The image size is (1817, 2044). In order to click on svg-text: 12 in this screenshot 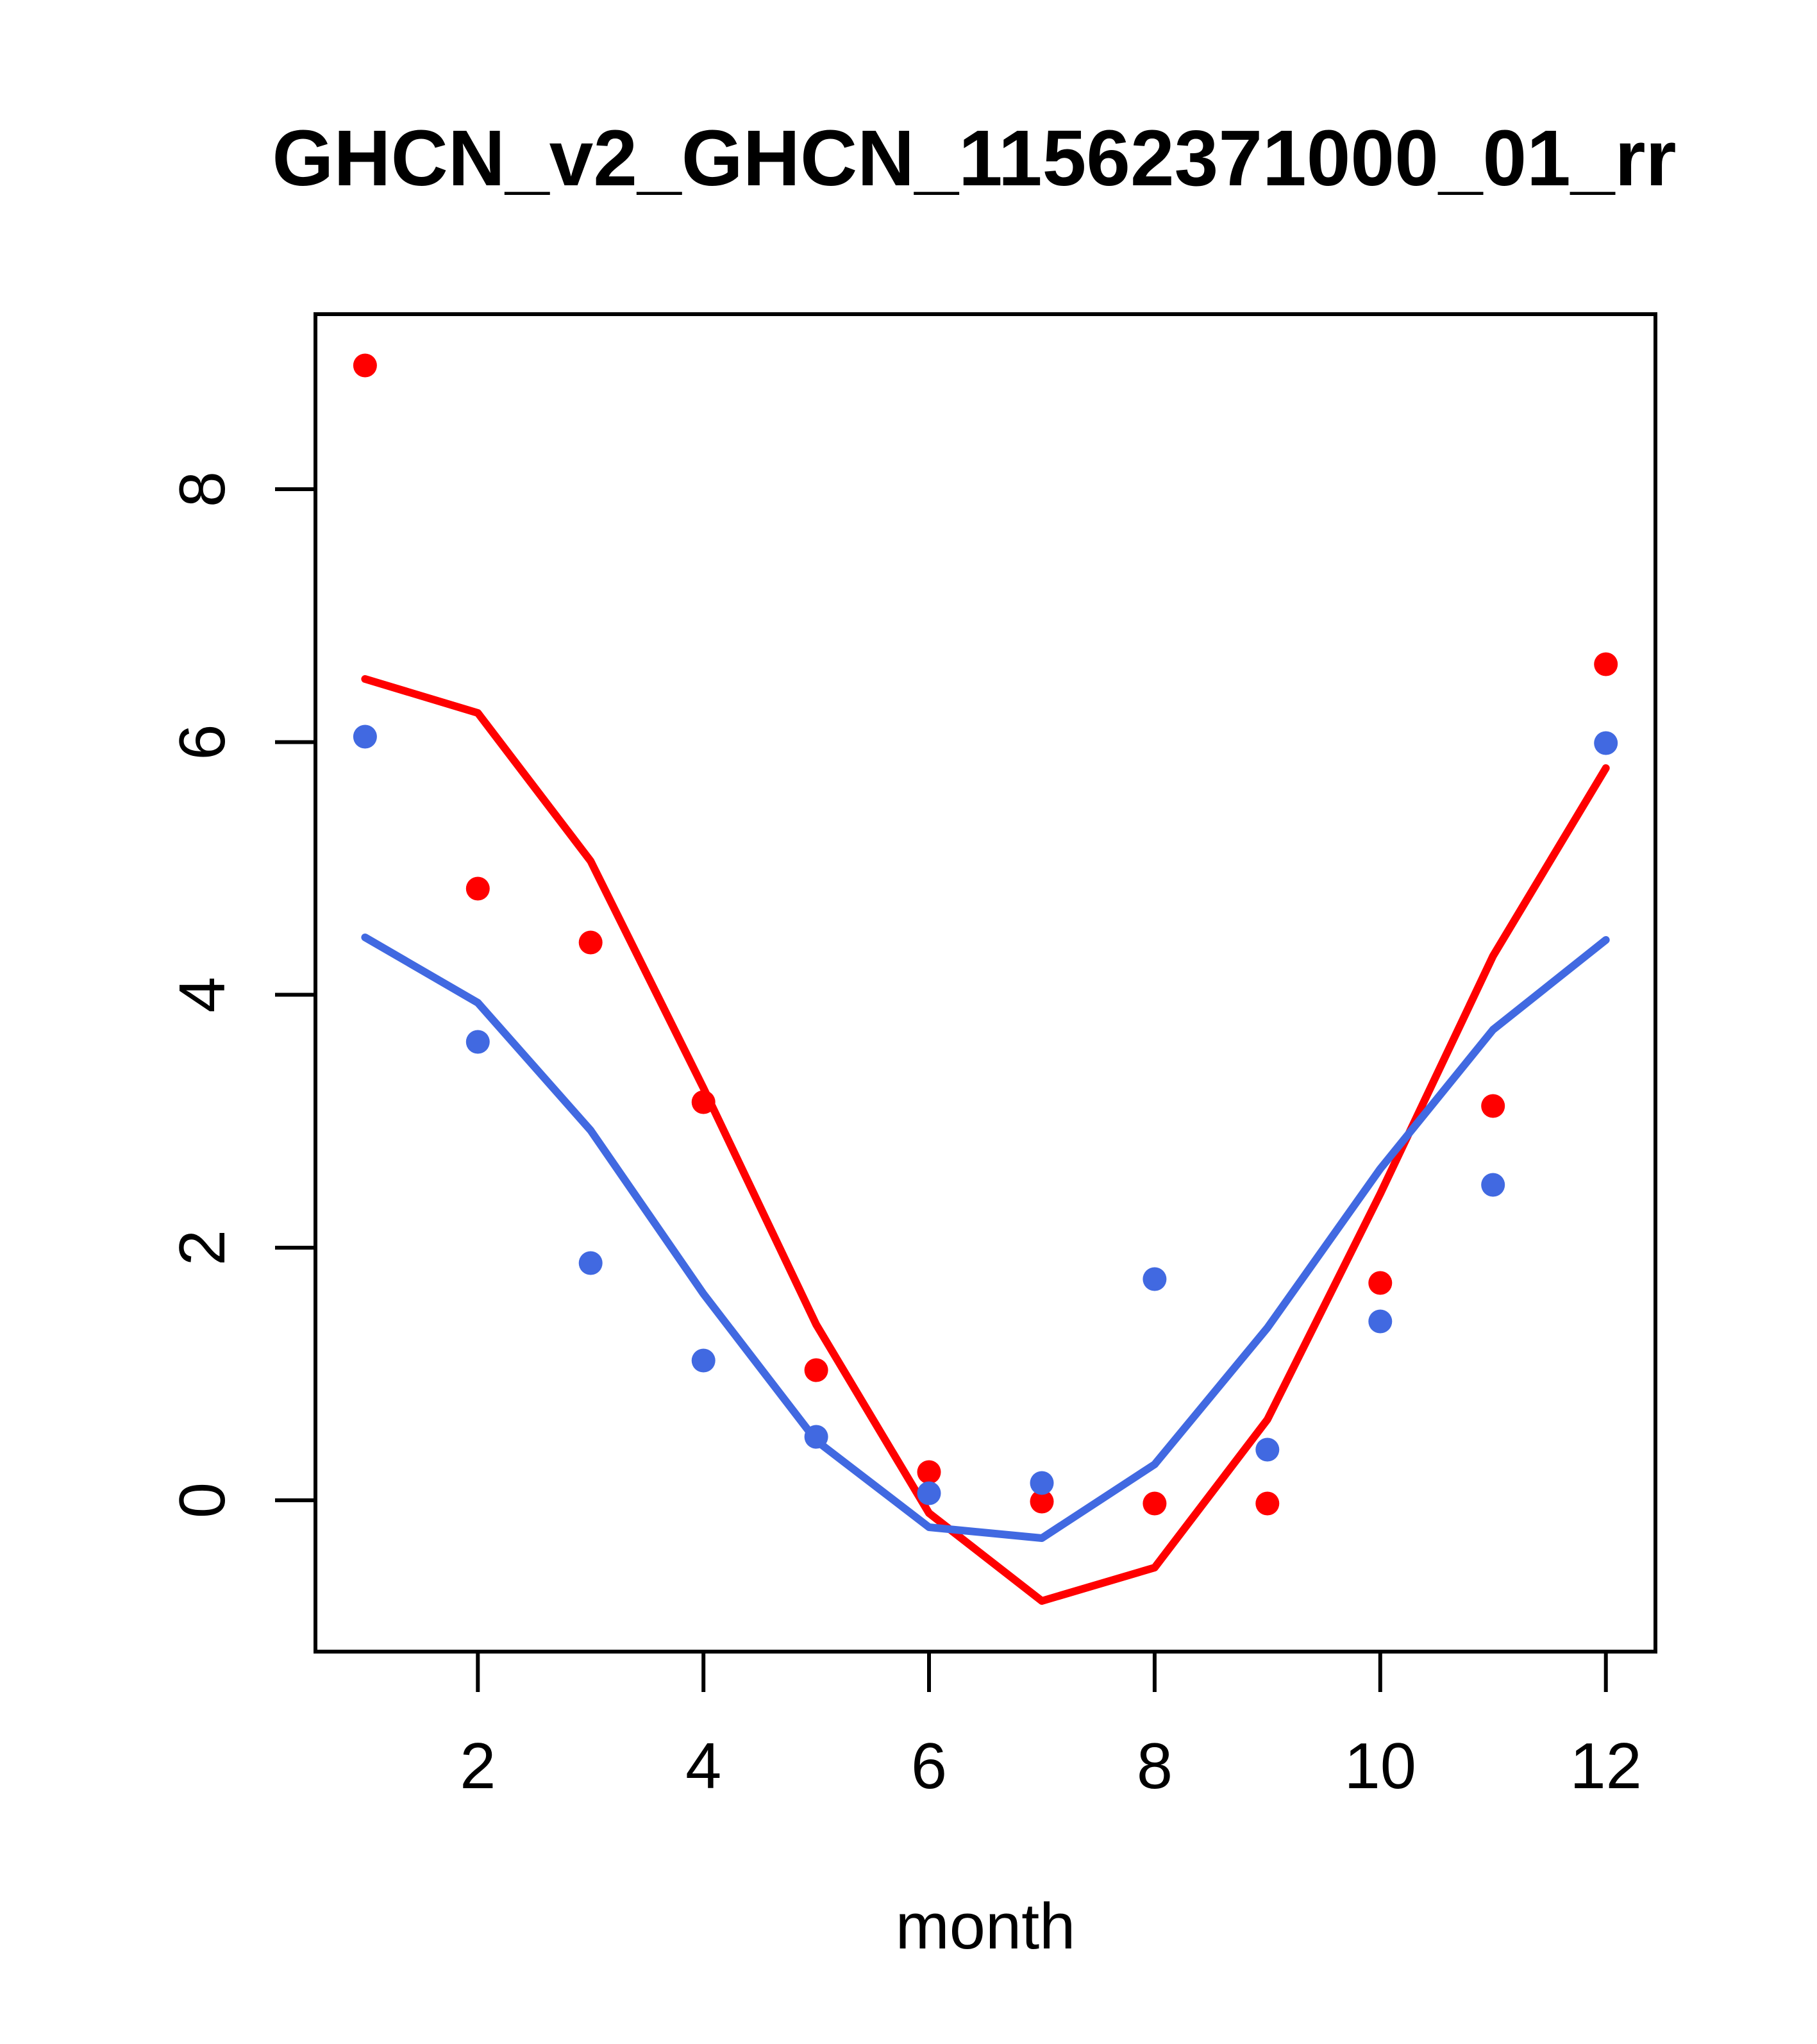, I will do `click(1606, 1766)`.